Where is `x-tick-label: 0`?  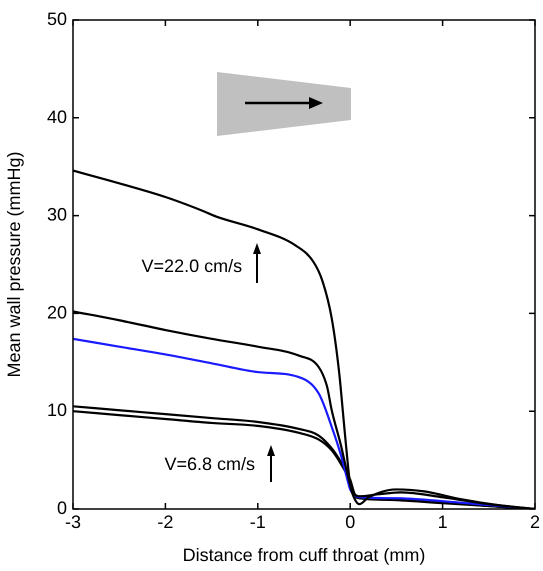 x-tick-label: 0 is located at coordinates (350, 522).